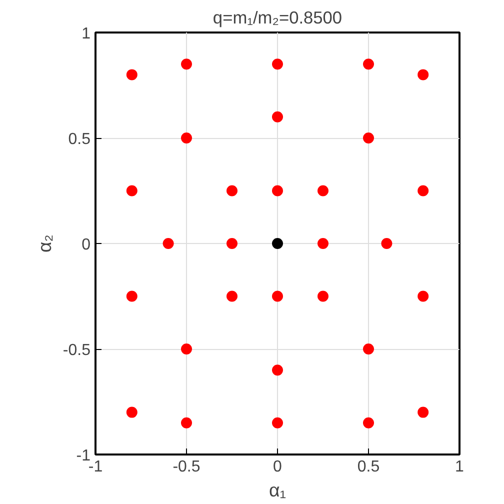 The height and width of the screenshot is (504, 504). Describe the element at coordinates (277, 18) in the screenshot. I see `chart-title: q=m₁/m₂=0.8500` at that location.